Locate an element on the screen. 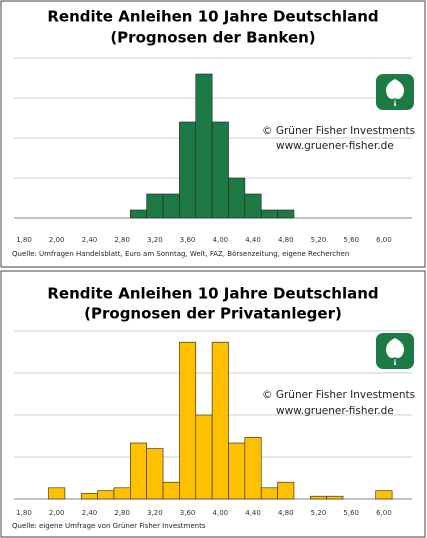 The height and width of the screenshot is (538, 427). chart-subtitle: (Prognosen der Banken) is located at coordinates (212, 38).